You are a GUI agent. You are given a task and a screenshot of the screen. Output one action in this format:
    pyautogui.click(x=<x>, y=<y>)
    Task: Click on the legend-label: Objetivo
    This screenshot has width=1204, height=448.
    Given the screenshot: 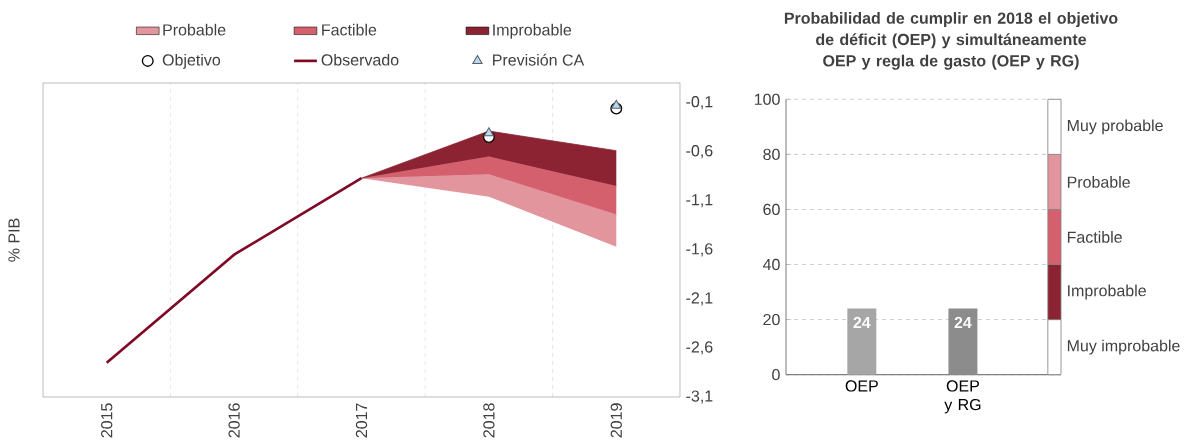 What is the action you would take?
    pyautogui.click(x=191, y=61)
    